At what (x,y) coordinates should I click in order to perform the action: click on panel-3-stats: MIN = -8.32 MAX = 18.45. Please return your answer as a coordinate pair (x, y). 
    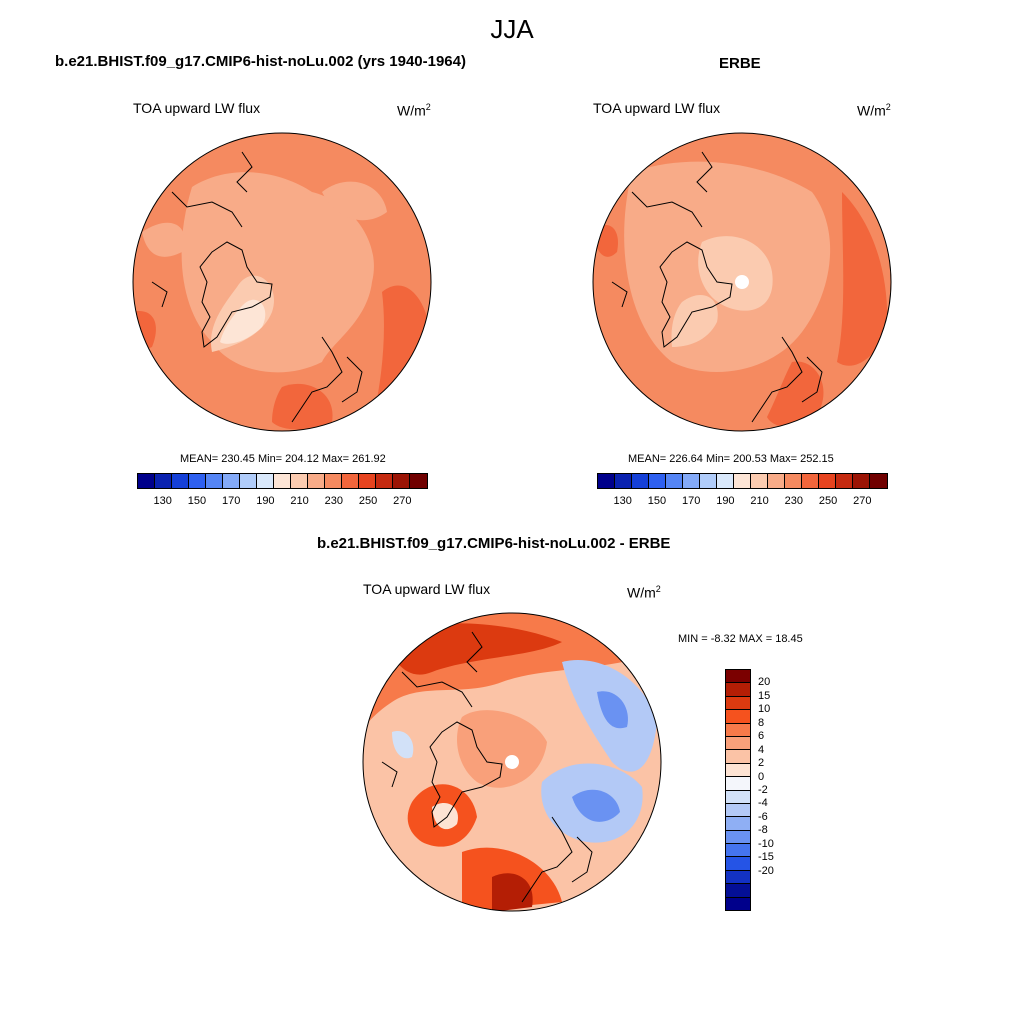
    Looking at the image, I should click on (740, 639).